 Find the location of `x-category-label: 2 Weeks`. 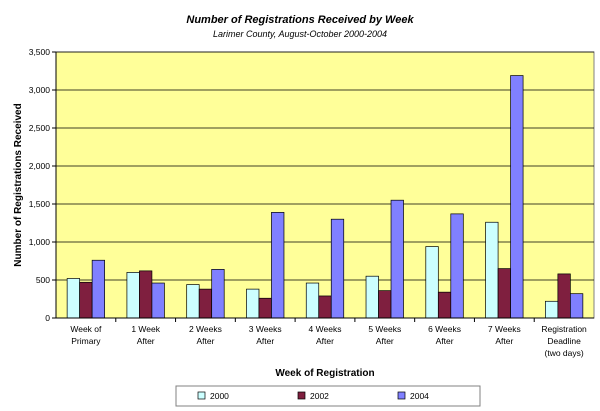

x-category-label: 2 Weeks is located at coordinates (205, 329).